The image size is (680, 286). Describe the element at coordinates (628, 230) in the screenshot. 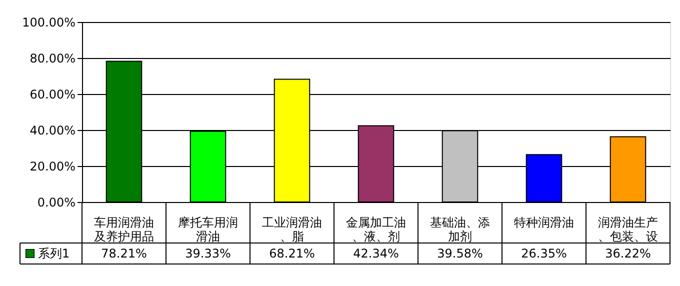

I see `x-tick-label: 润滑油生产、包装、设` at that location.